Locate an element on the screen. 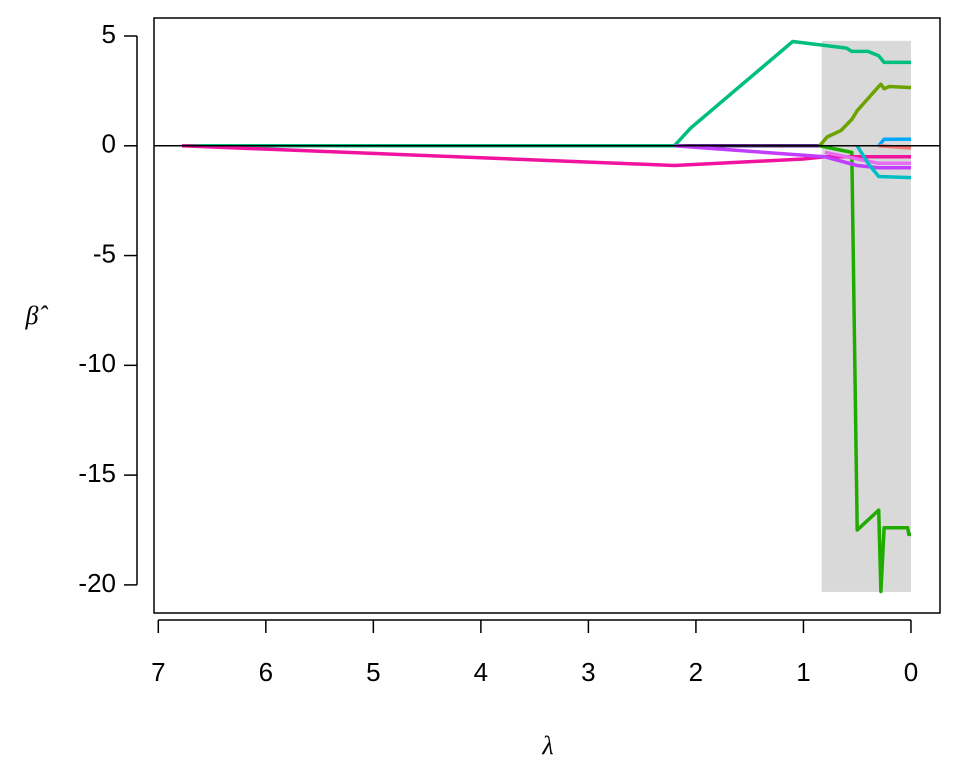 This screenshot has height=768, width=960. y-tick-label: -15 is located at coordinates (97, 473).